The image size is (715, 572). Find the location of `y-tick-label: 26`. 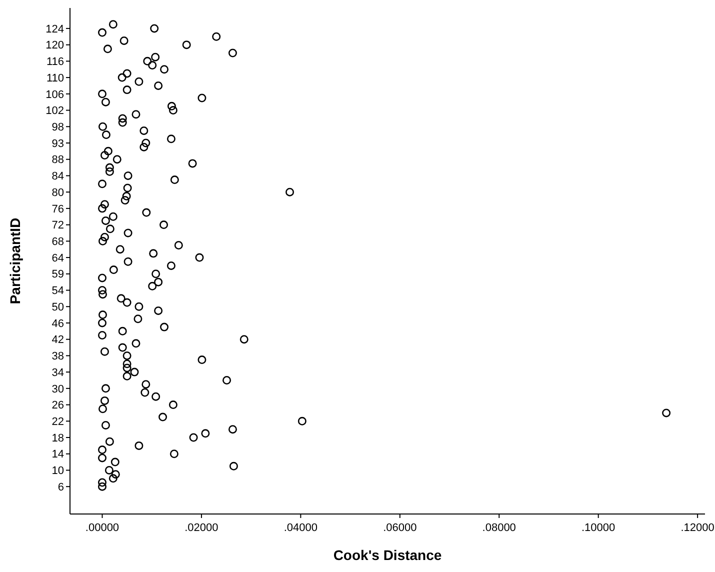

y-tick-label: 26 is located at coordinates (58, 406).